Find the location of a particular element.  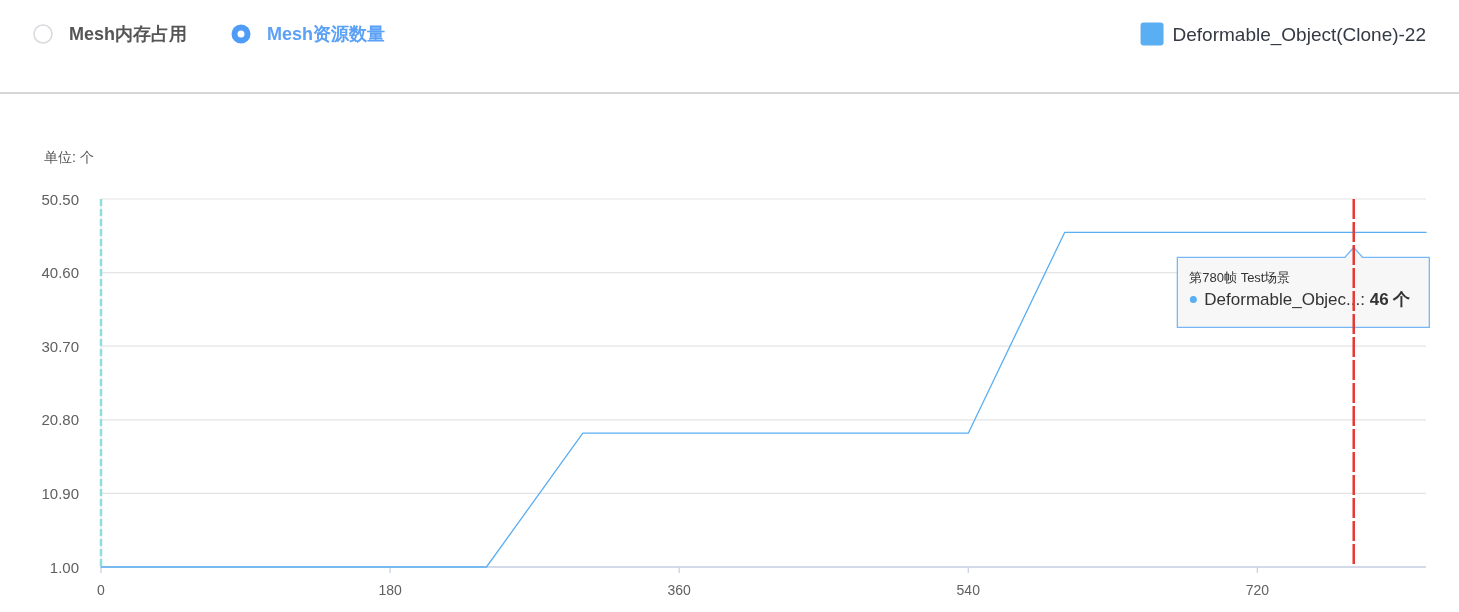

text: Mesh内存占用 is located at coordinates (128, 34).